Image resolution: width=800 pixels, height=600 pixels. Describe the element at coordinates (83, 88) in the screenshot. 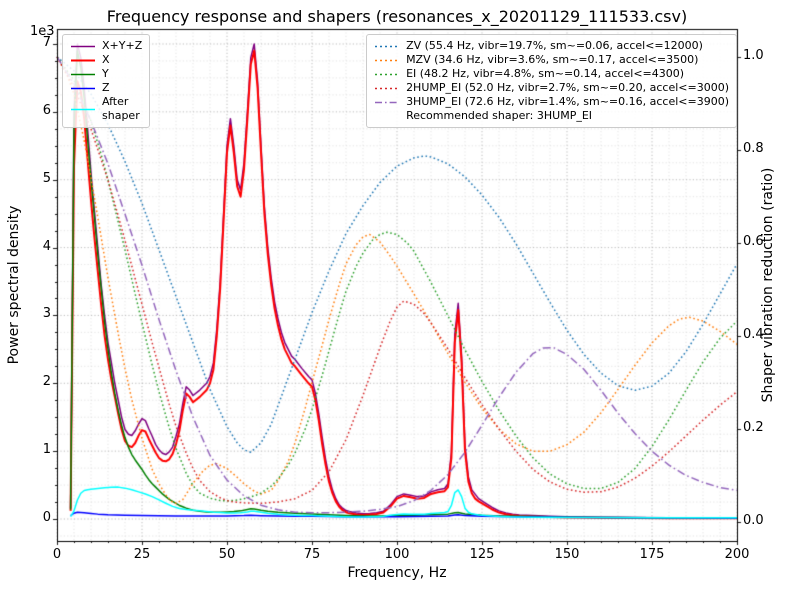

I see `z-line-sample-icon` at that location.